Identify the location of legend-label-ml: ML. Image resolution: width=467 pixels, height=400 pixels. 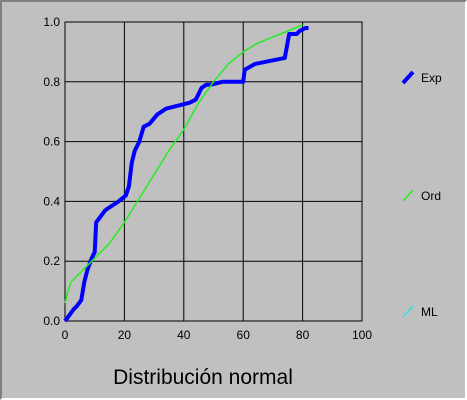
(429, 312).